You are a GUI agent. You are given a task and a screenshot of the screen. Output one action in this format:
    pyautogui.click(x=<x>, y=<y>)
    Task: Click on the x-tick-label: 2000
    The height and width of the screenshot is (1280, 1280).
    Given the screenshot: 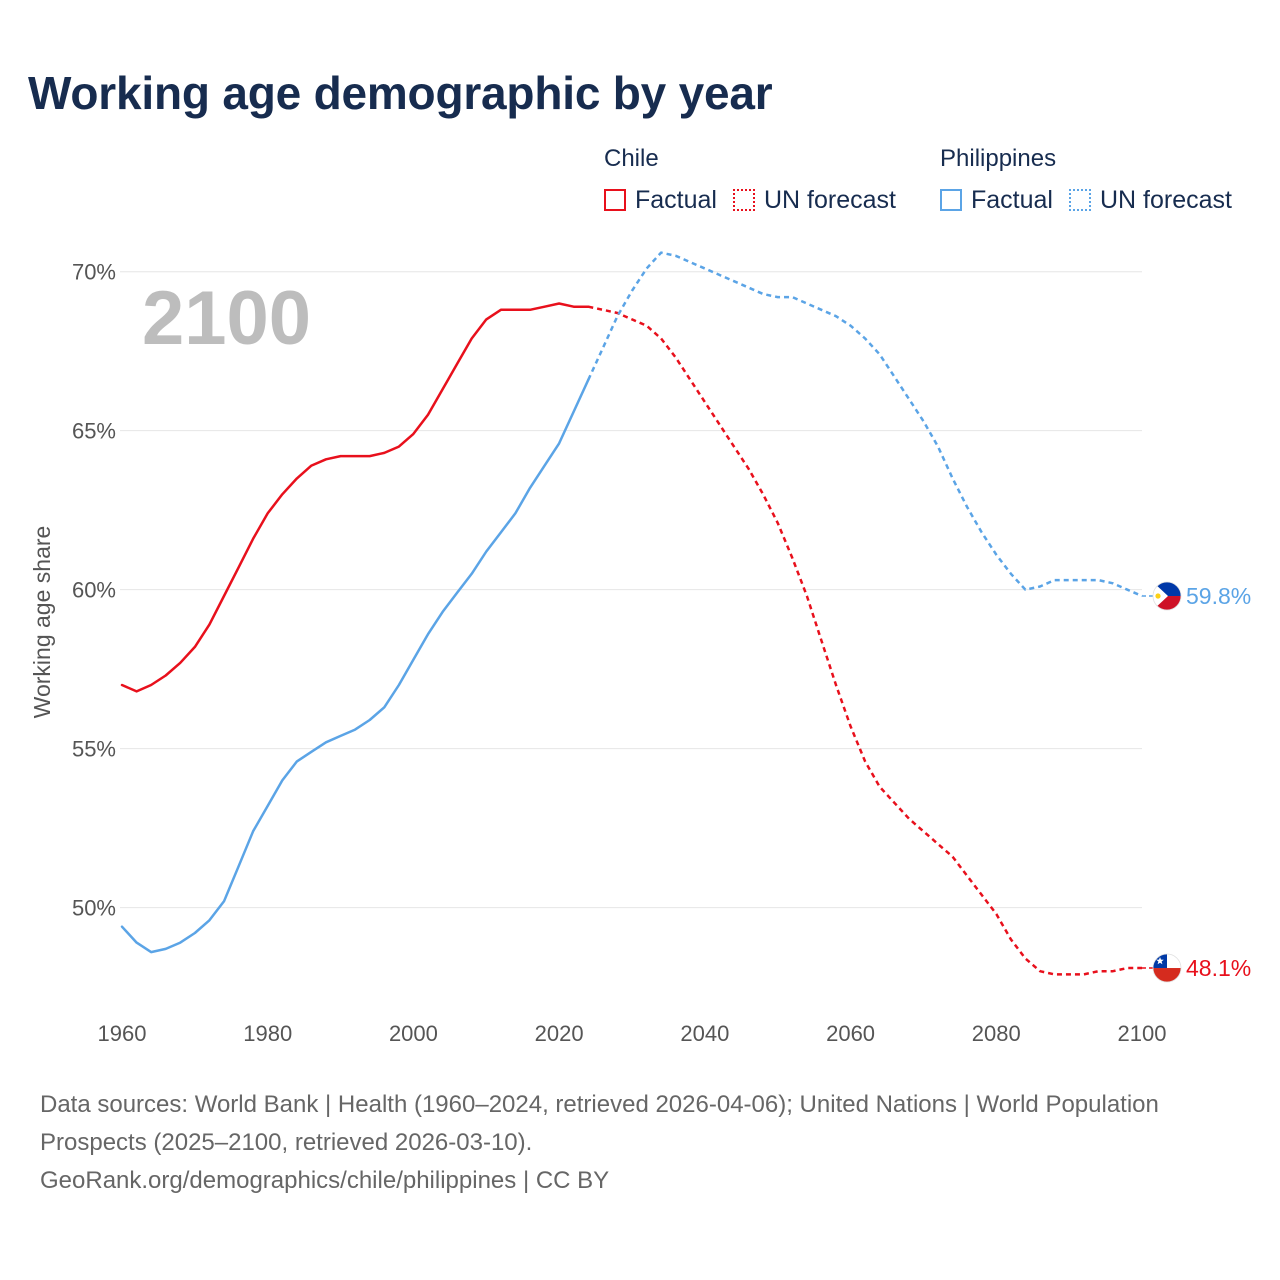 What is the action you would take?
    pyautogui.click(x=413, y=1033)
    